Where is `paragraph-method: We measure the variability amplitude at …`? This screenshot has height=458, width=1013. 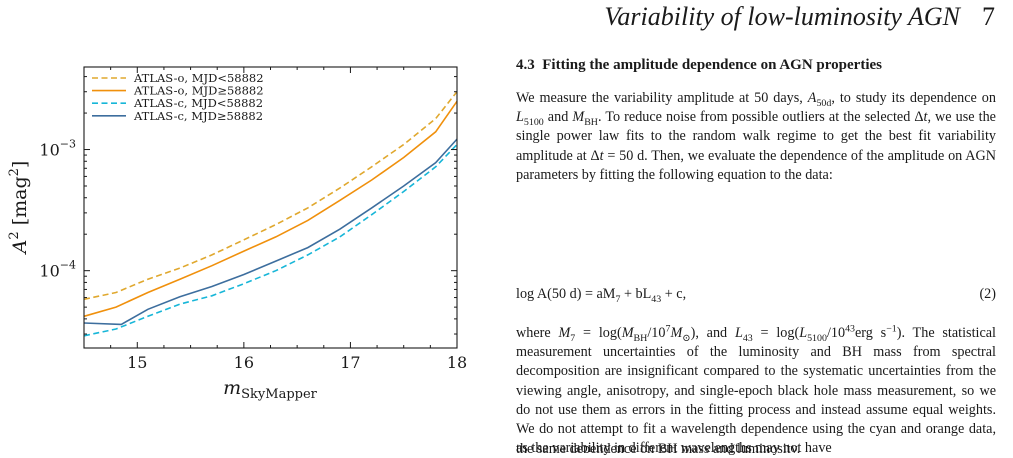
paragraph-method: We measure the variability amplitude at … is located at coordinates (756, 137).